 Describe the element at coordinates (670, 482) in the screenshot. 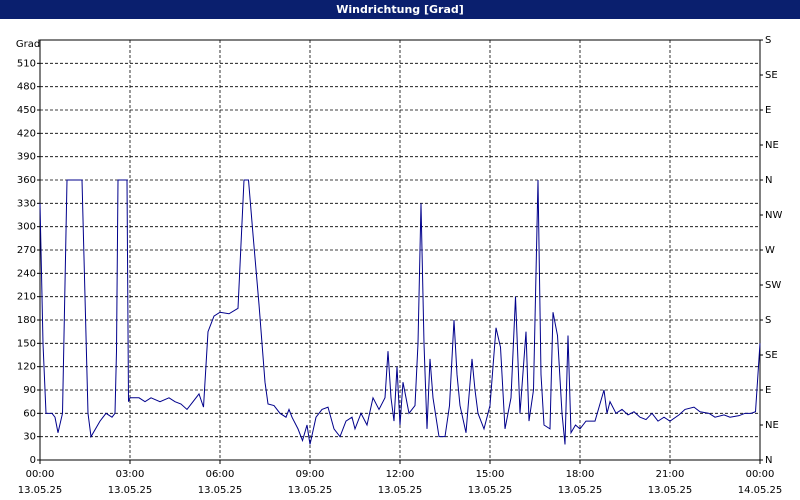

I see `x-tick-label: 21:00 13.05.25` at that location.